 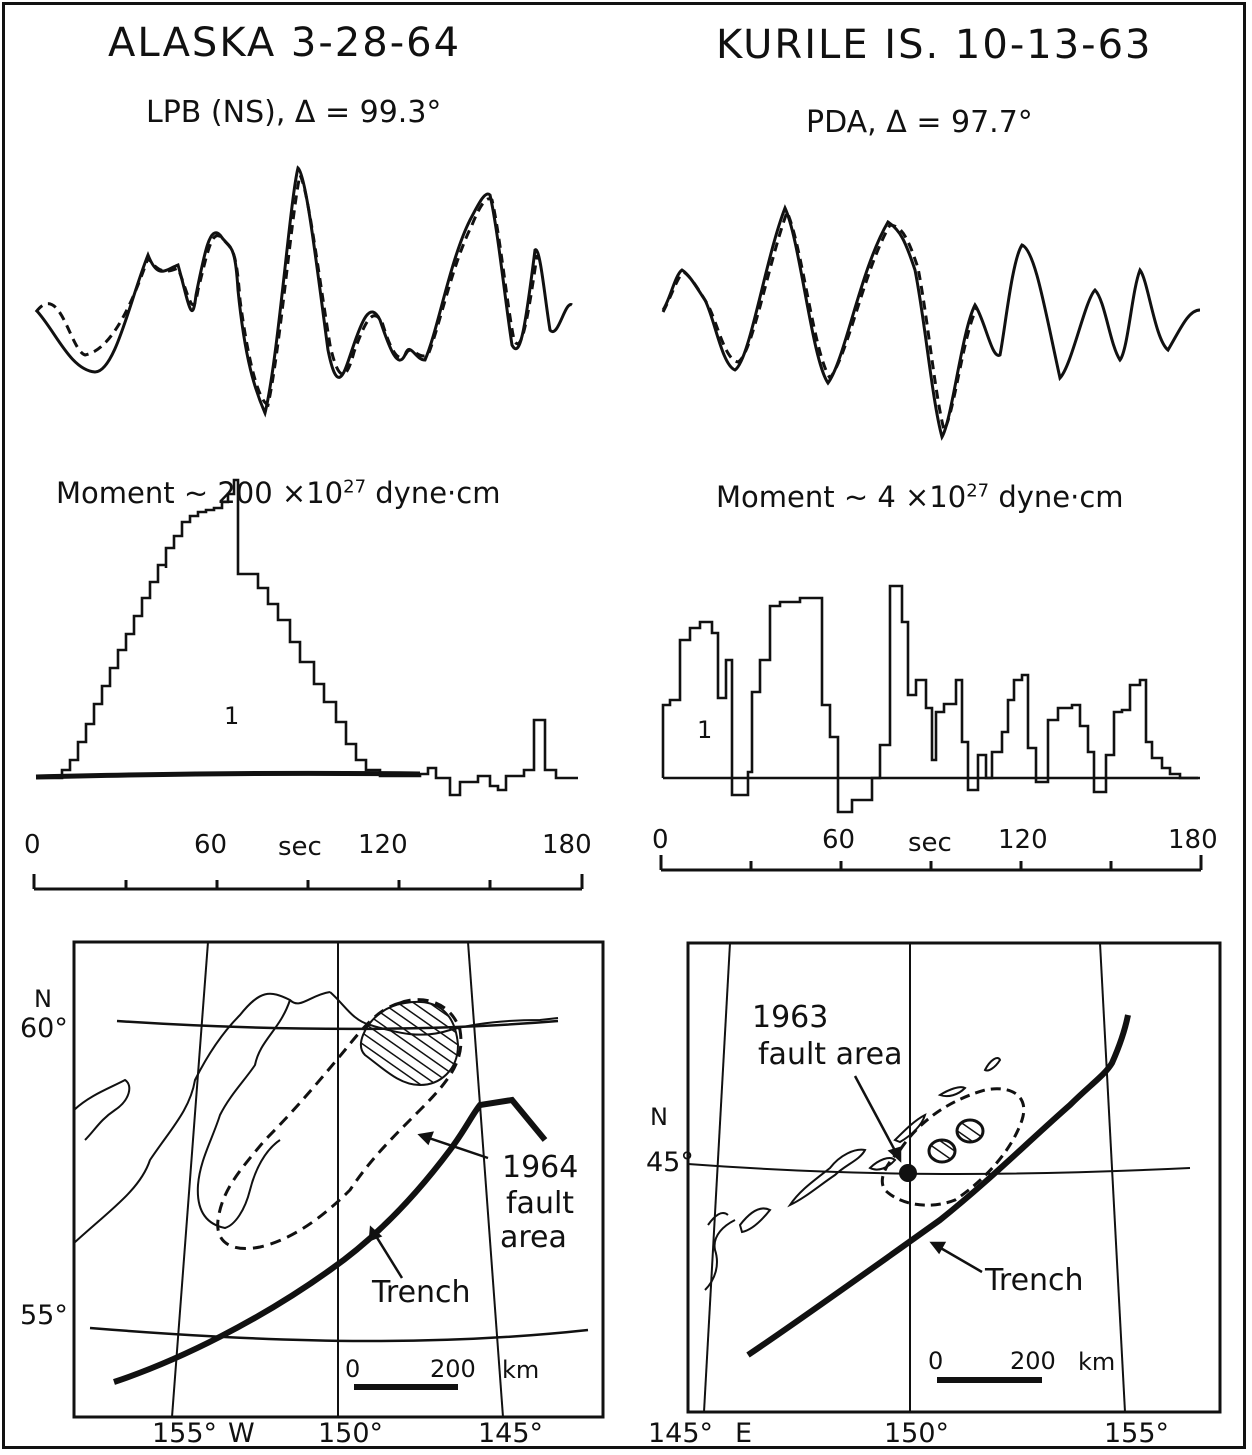 I want to click on kurile-moment-prefix: Moment ~ 4 ×10, so click(x=841, y=497).